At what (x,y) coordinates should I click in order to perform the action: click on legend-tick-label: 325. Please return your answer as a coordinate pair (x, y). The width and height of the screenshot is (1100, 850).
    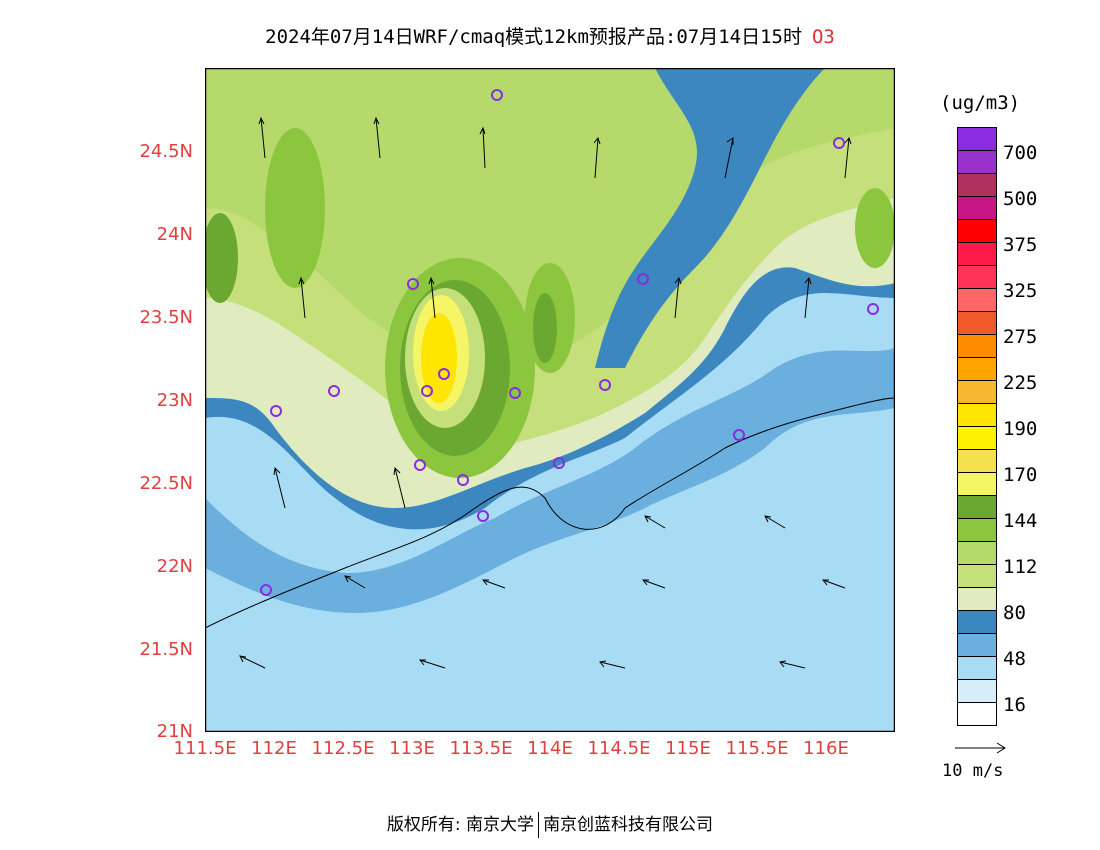
    Looking at the image, I should click on (1020, 291).